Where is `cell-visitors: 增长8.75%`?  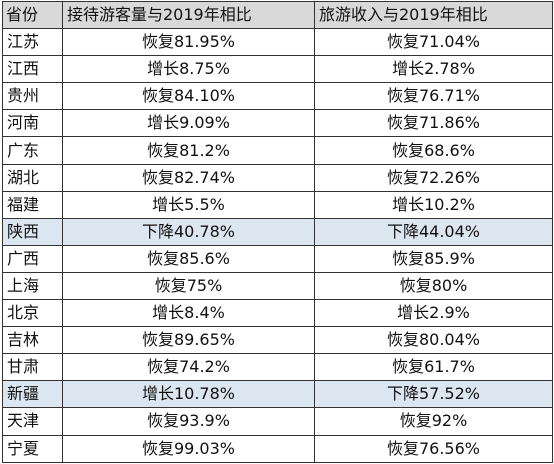
cell-visitors: 增长8.75% is located at coordinates (188, 69).